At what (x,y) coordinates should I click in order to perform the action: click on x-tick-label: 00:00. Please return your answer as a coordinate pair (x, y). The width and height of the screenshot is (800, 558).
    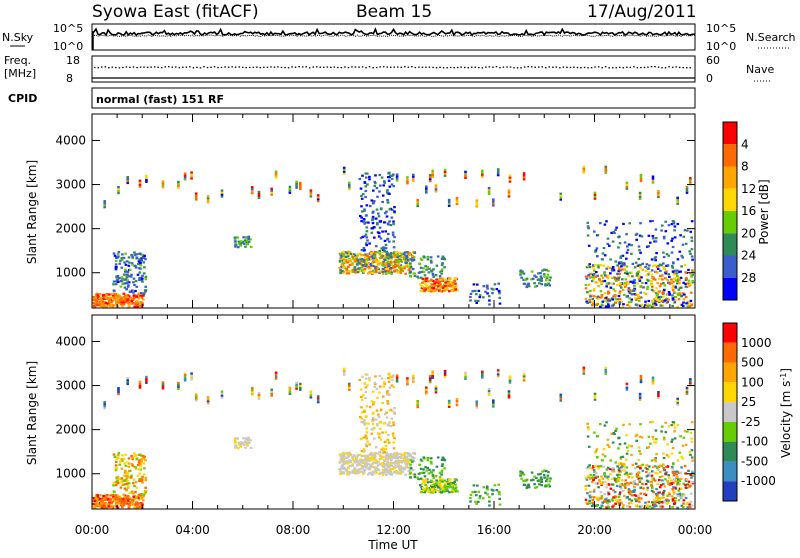
    Looking at the image, I should click on (695, 530).